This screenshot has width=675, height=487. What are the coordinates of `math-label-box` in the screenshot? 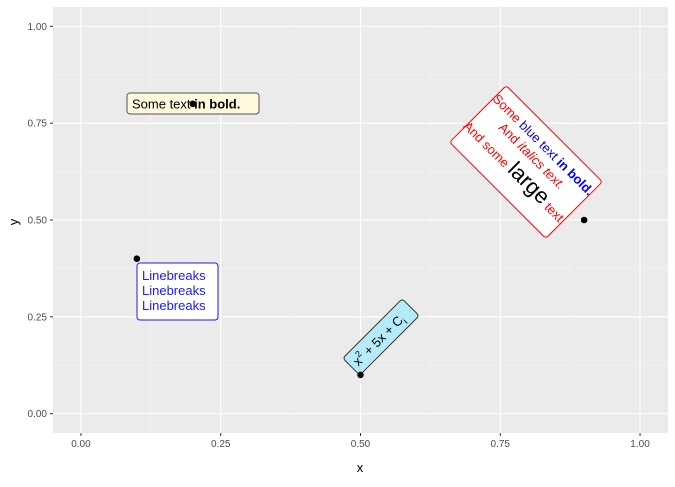 It's located at (381, 337).